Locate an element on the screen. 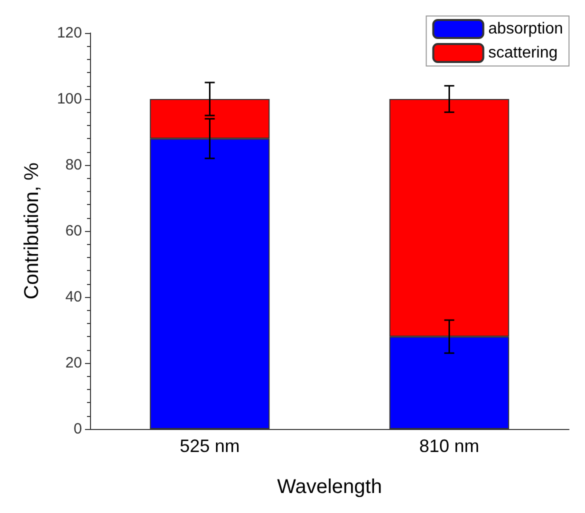 This screenshot has width=585, height=513. y-tick-label: 120 is located at coordinates (69, 33).